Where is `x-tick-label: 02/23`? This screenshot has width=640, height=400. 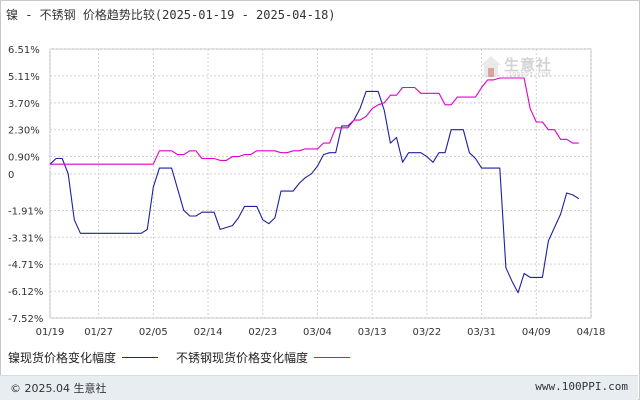 x-tick-label: 02/23 is located at coordinates (262, 332).